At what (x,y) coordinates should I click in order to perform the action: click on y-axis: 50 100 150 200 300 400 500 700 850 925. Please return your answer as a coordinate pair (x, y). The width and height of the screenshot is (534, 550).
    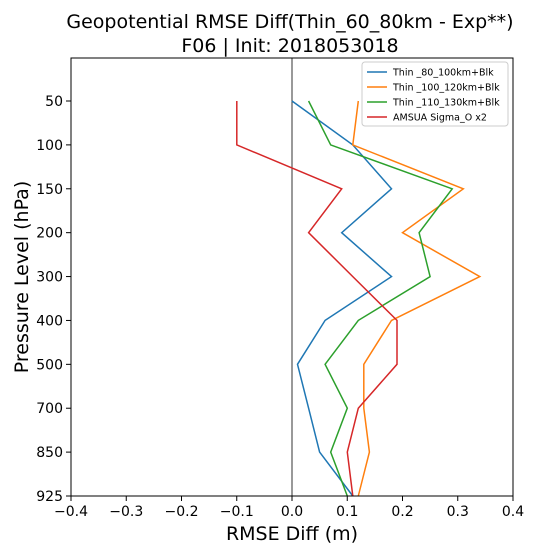
    Looking at the image, I should click on (53, 299).